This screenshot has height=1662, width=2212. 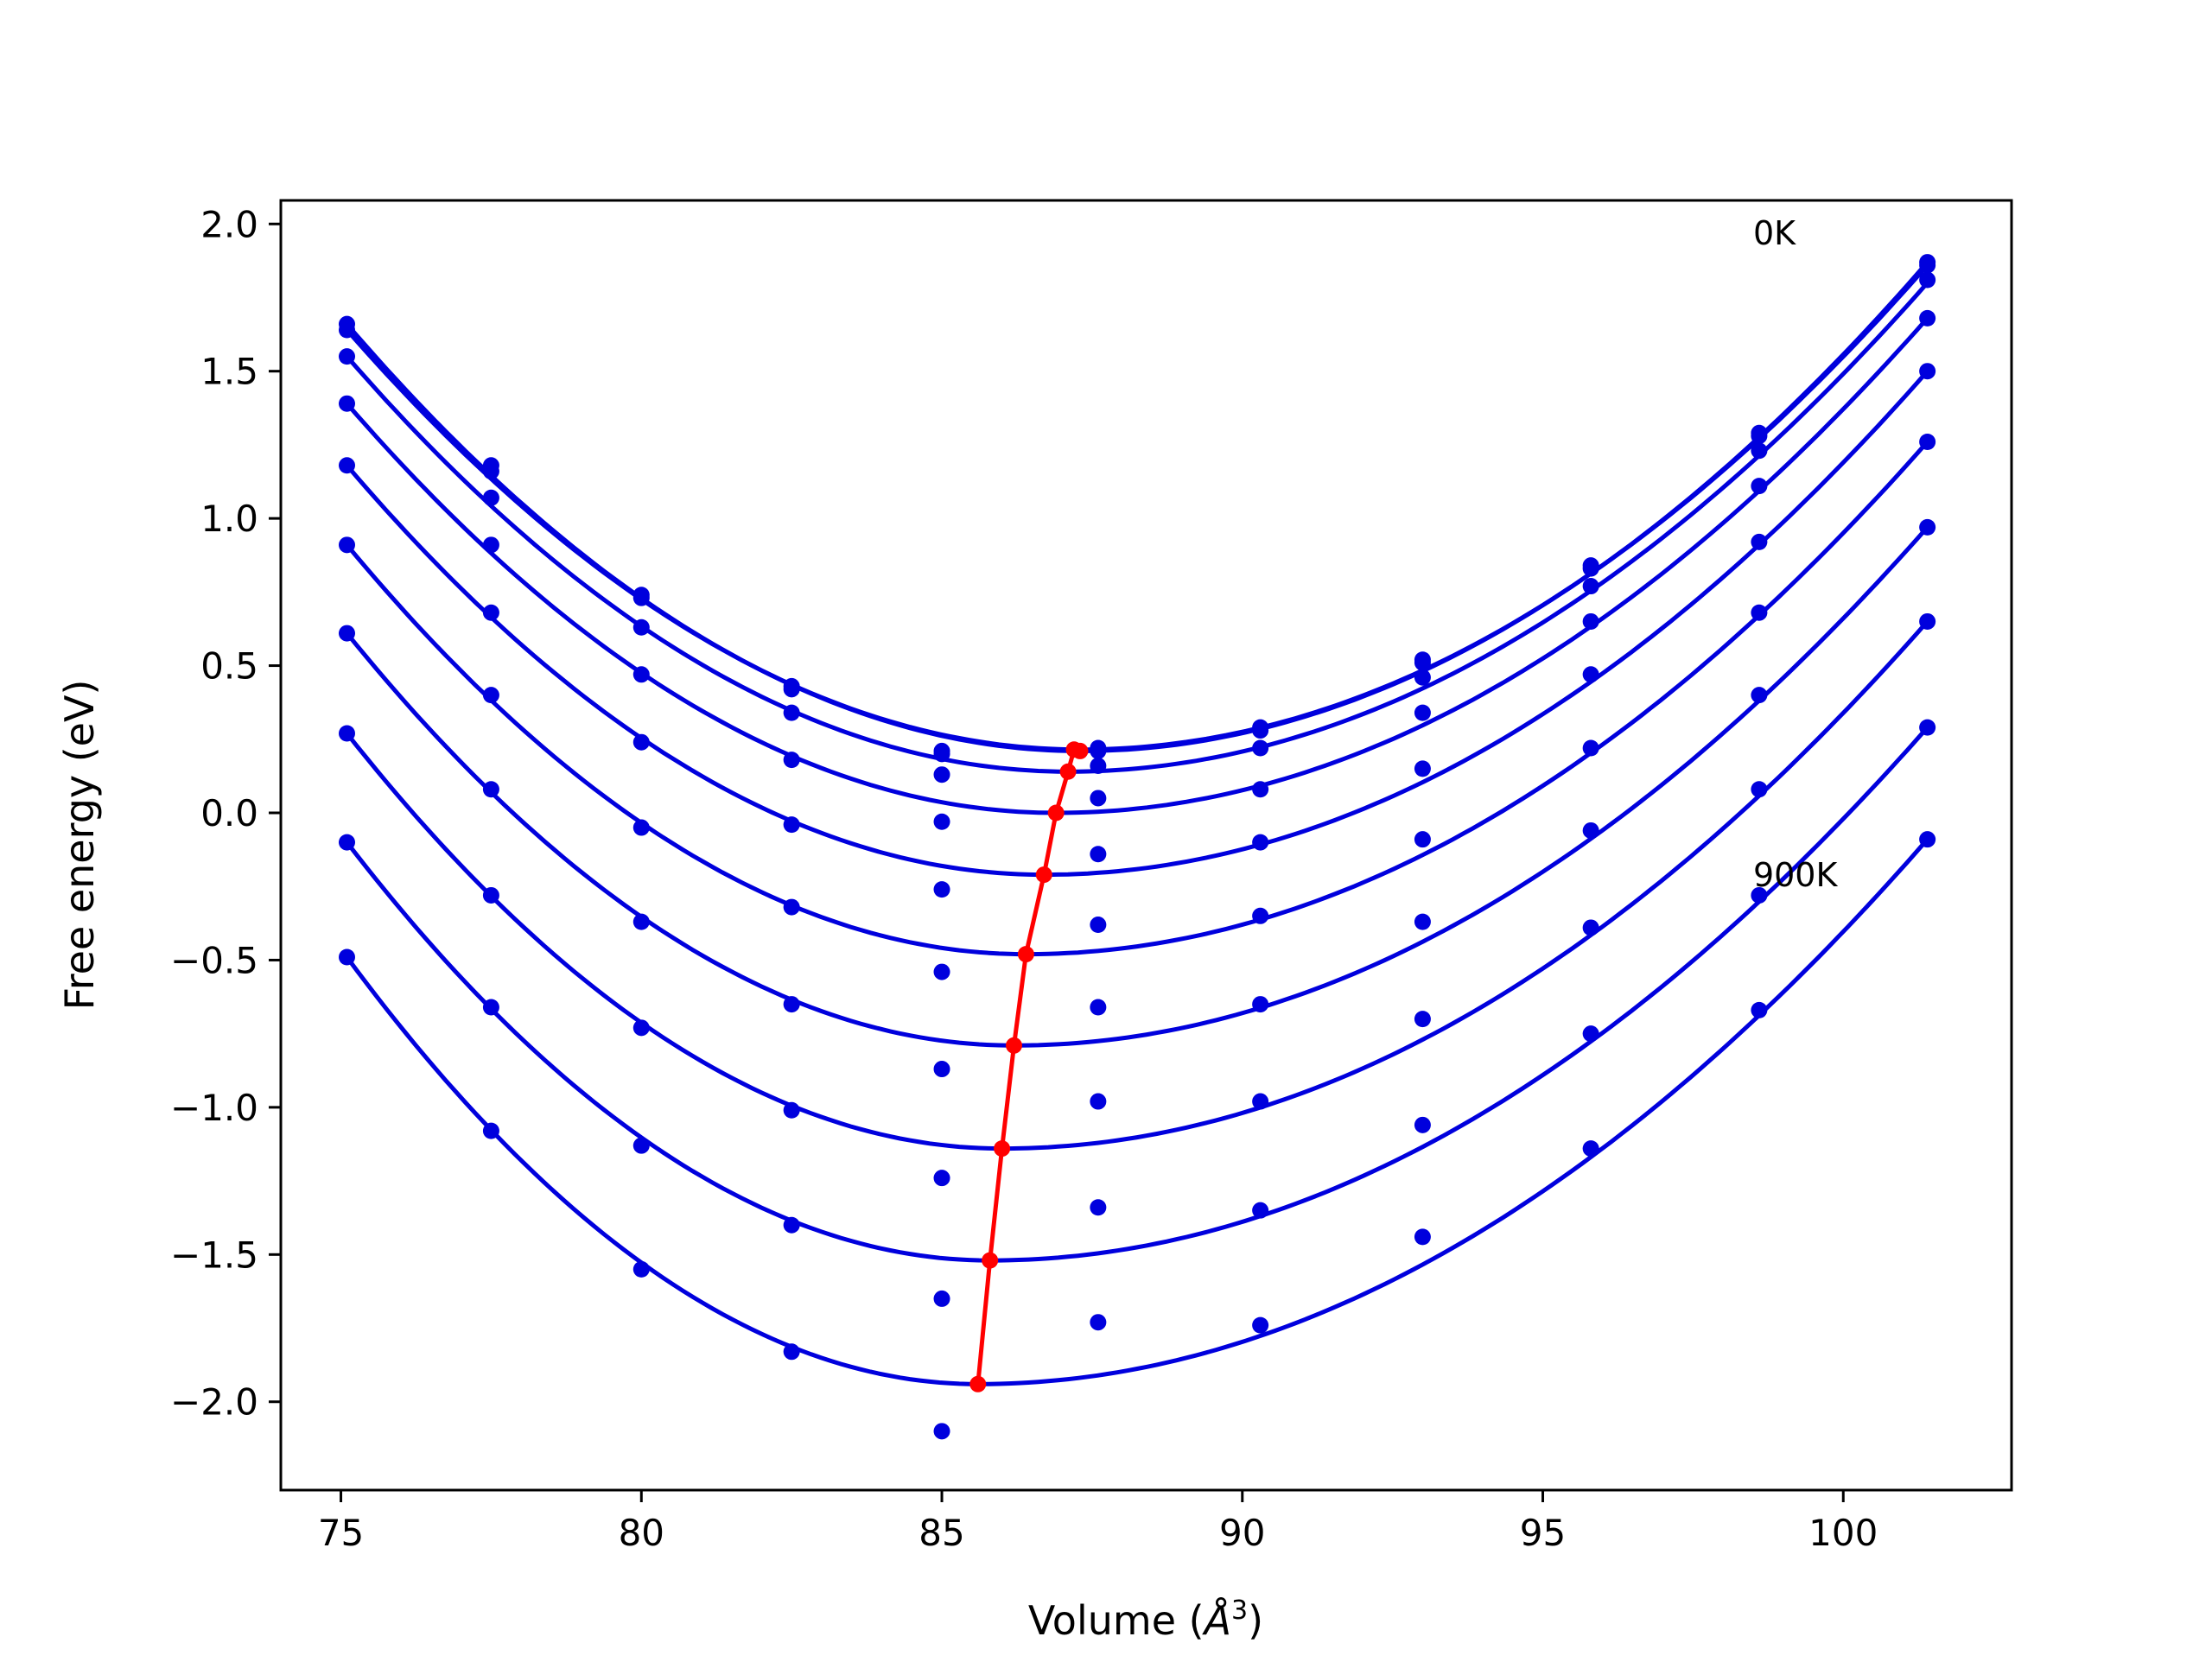 I want to click on y-tick-label-5: −0.5, so click(x=214, y=960).